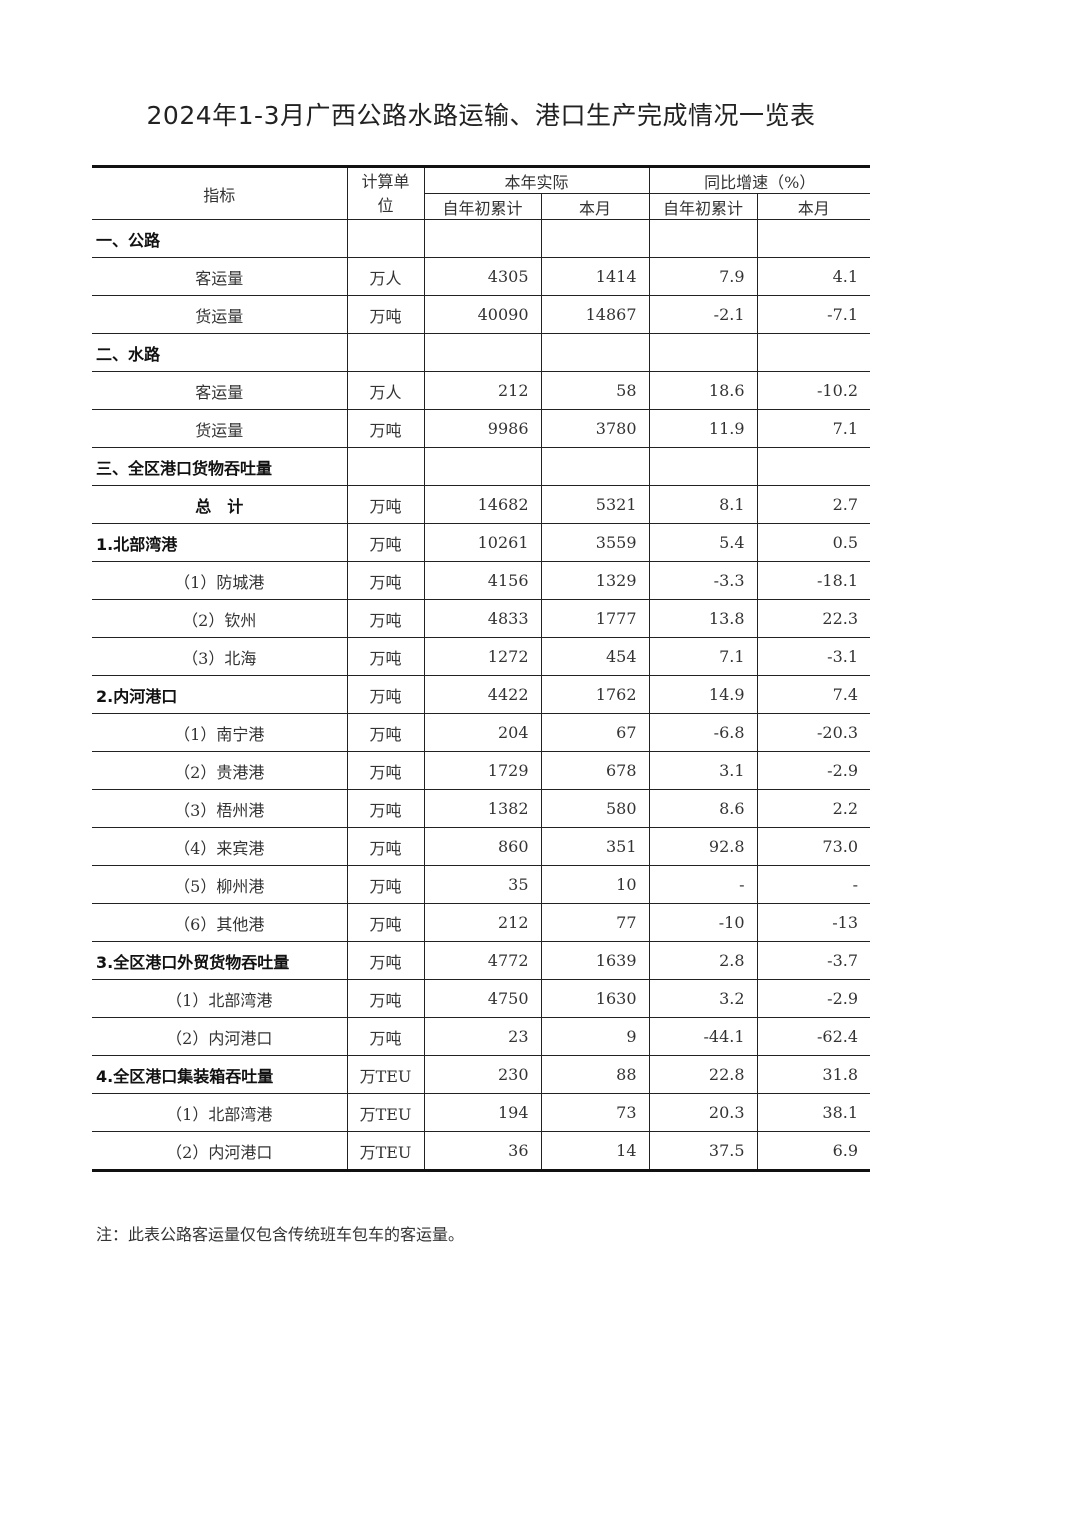 This screenshot has height=1520, width=1074. I want to click on table-row: 三、全区港口货物吞吐量, so click(481, 466).